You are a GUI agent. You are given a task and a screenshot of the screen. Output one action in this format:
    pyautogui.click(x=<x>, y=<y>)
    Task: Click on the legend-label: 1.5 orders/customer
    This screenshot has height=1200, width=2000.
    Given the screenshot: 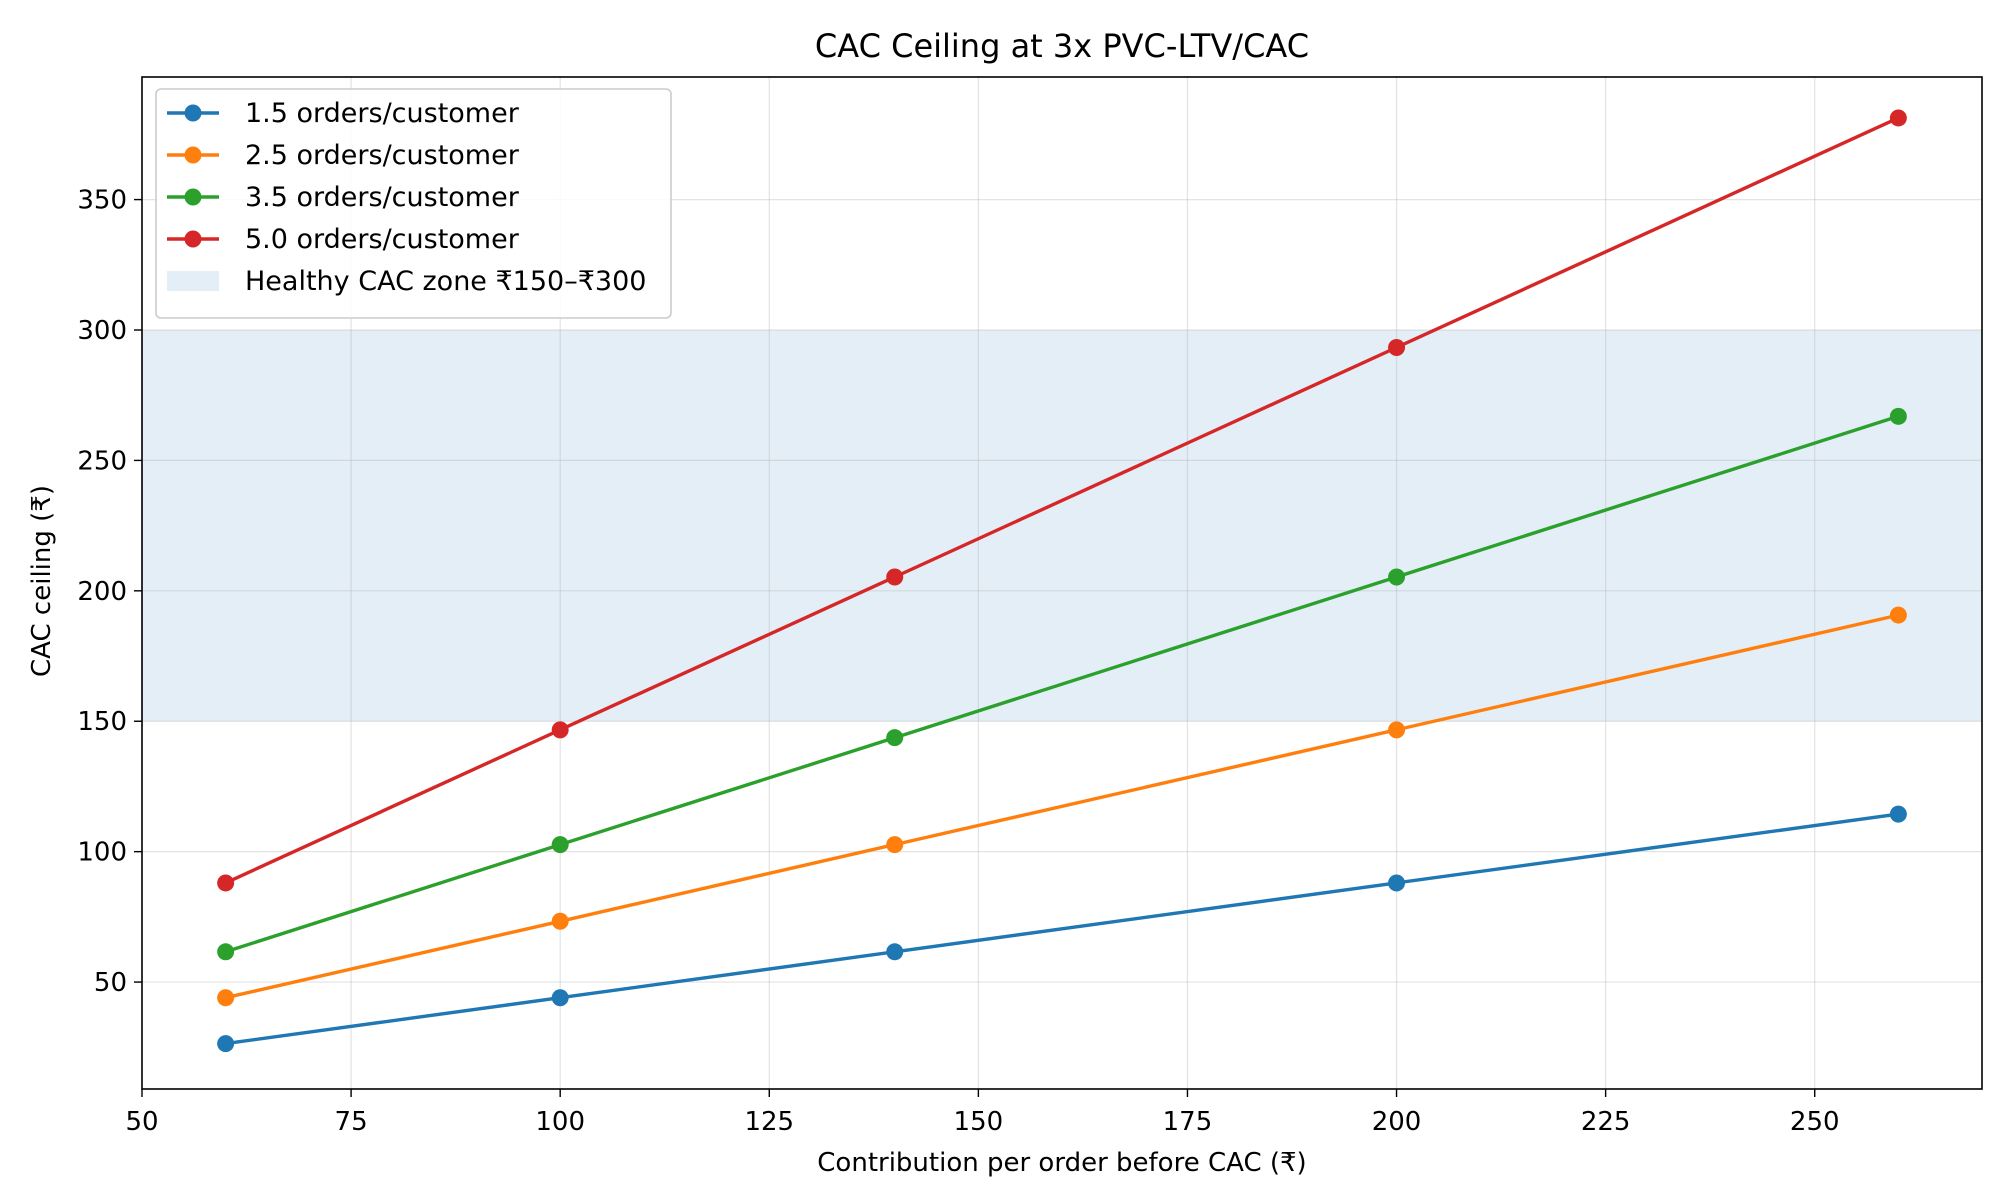 What is the action you would take?
    pyautogui.click(x=382, y=113)
    